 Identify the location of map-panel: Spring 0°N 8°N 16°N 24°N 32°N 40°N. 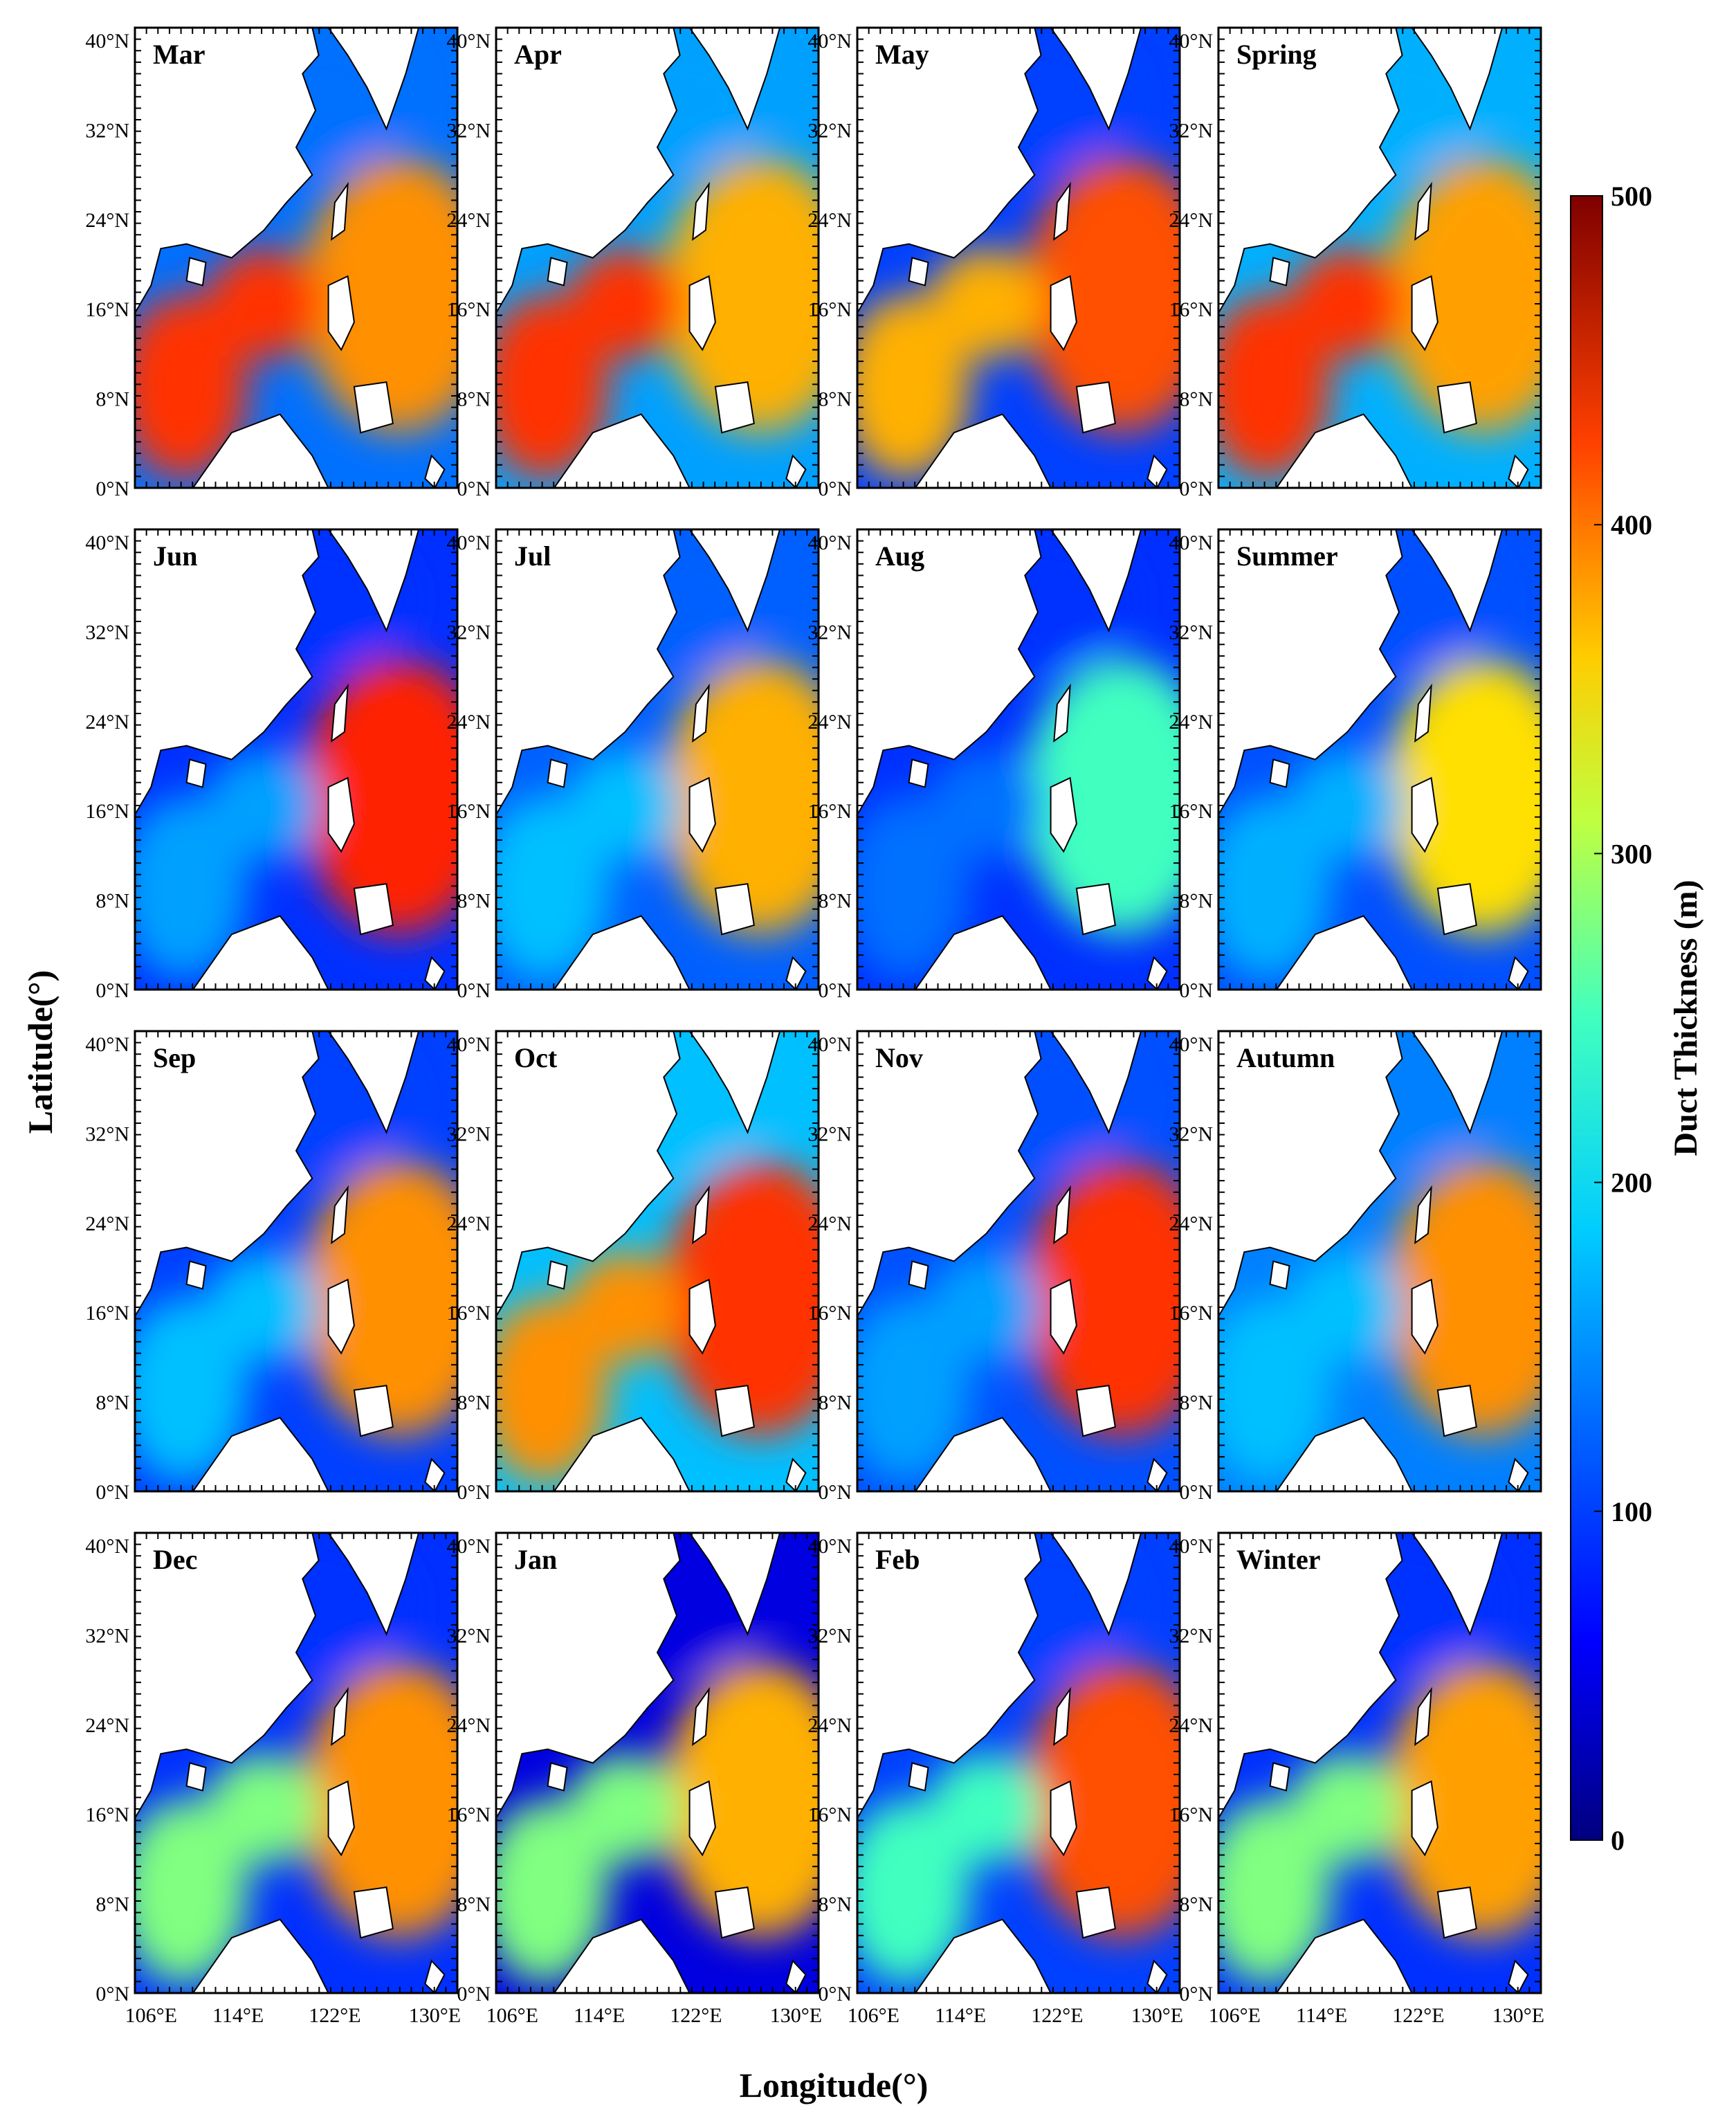
(1355, 263).